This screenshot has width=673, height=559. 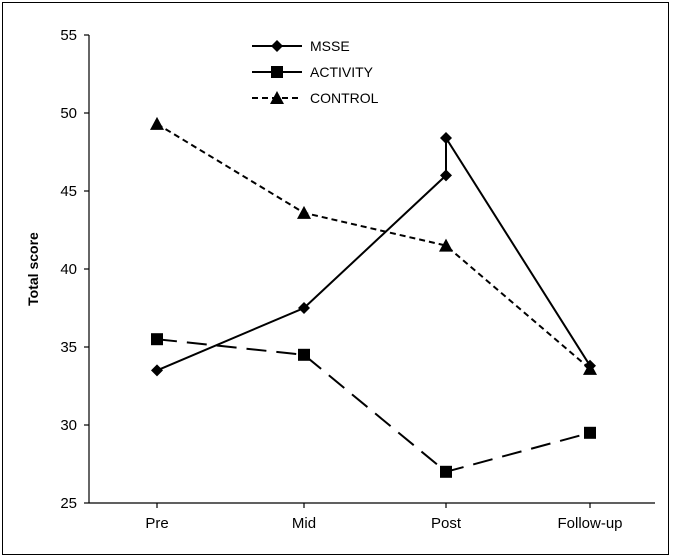 I want to click on legend-label: ACTIVITY, so click(x=342, y=72).